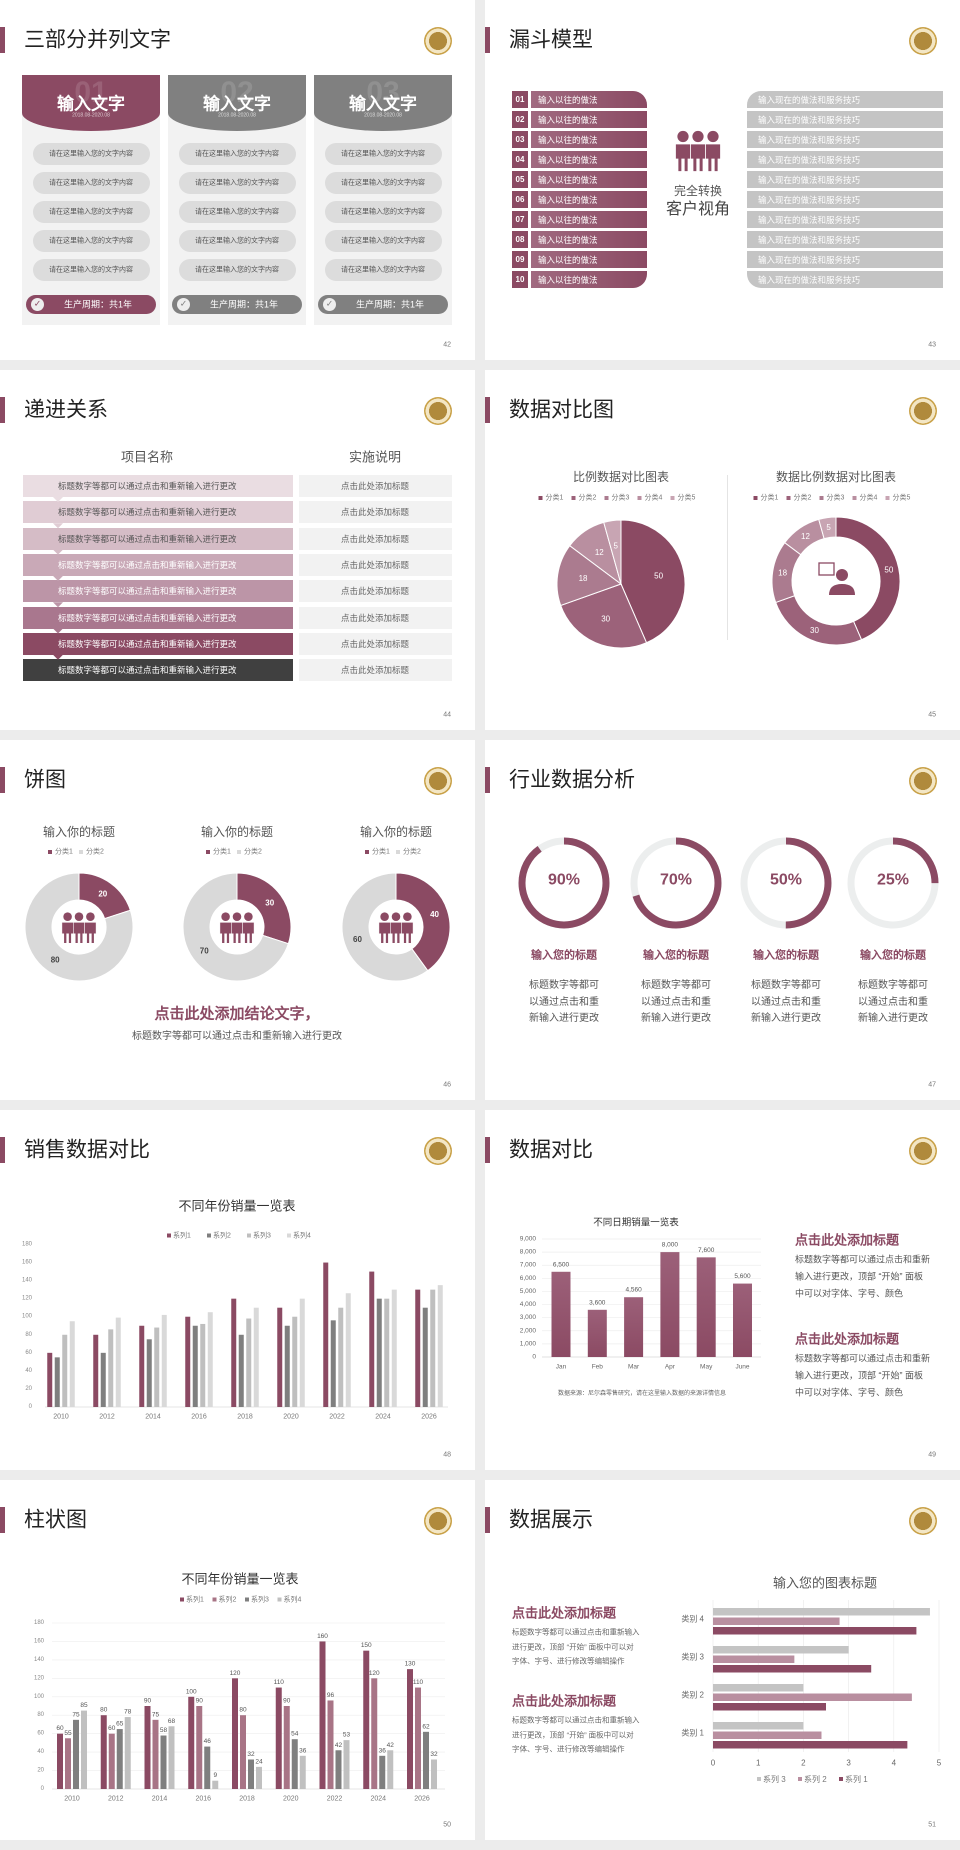 The width and height of the screenshot is (960, 1850). What do you see at coordinates (848, 1763) in the screenshot?
I see `x-tick-label: 3` at bounding box center [848, 1763].